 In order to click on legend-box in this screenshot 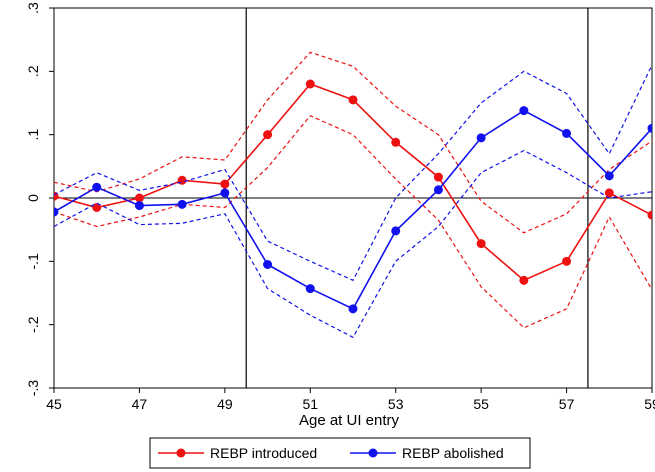, I will do `click(340, 453)`.